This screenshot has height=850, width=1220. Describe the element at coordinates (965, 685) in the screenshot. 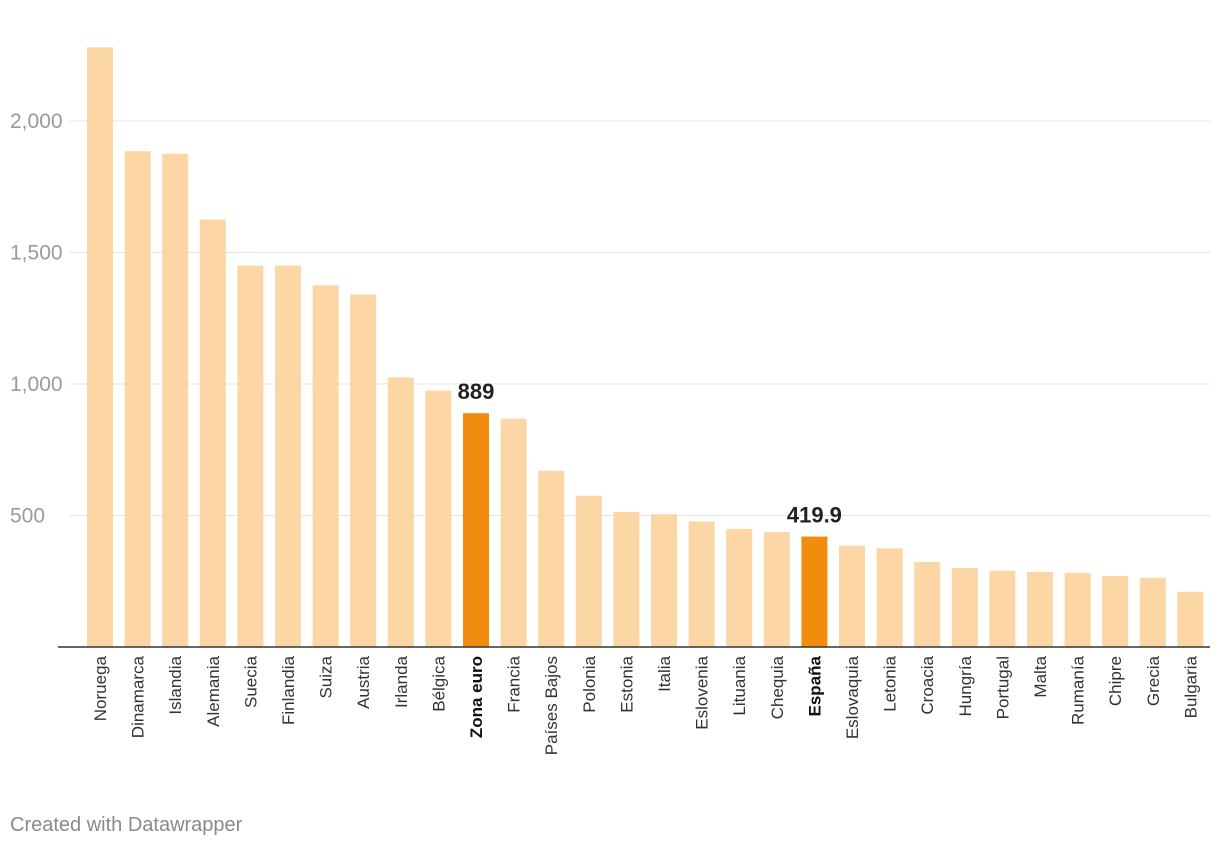

I see `x-tick-label: Hungría` at that location.